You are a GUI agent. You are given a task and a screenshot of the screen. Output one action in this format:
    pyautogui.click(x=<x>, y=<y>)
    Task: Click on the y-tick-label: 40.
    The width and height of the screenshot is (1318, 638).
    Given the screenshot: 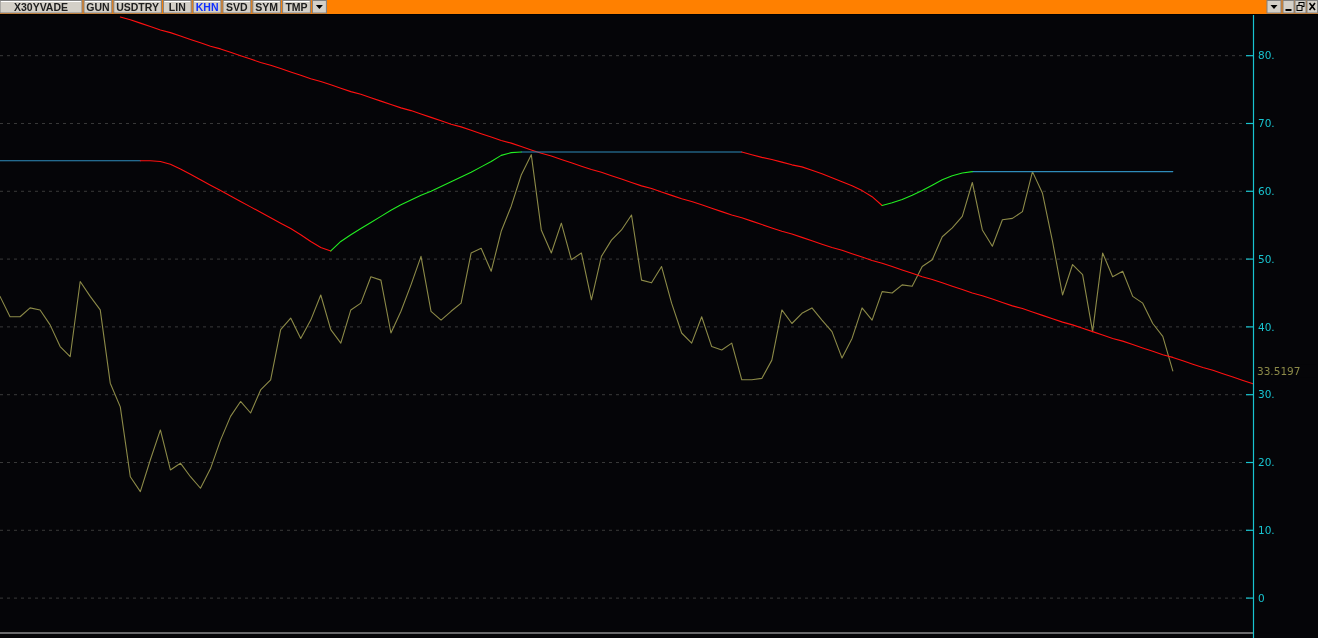 What is the action you would take?
    pyautogui.click(x=1266, y=326)
    